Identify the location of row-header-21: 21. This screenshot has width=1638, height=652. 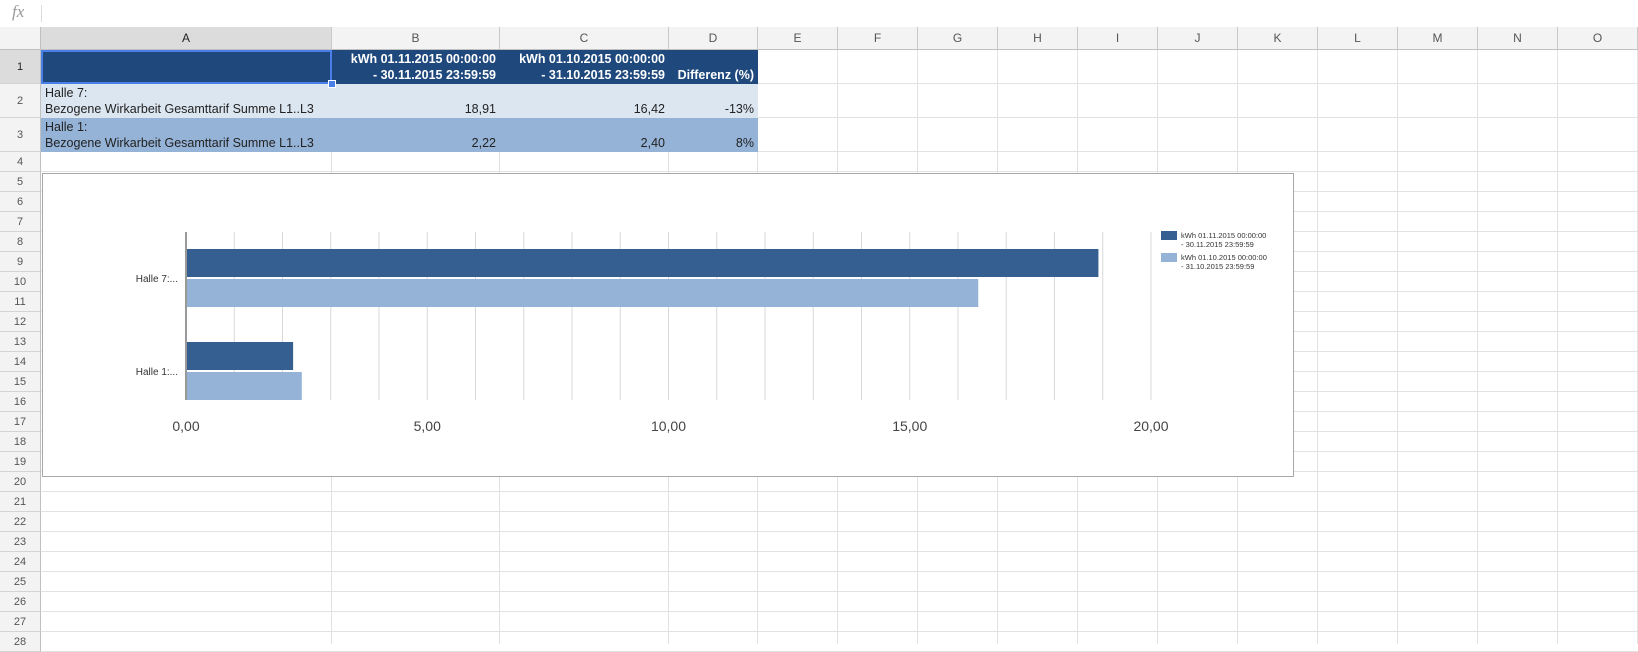
(20, 502).